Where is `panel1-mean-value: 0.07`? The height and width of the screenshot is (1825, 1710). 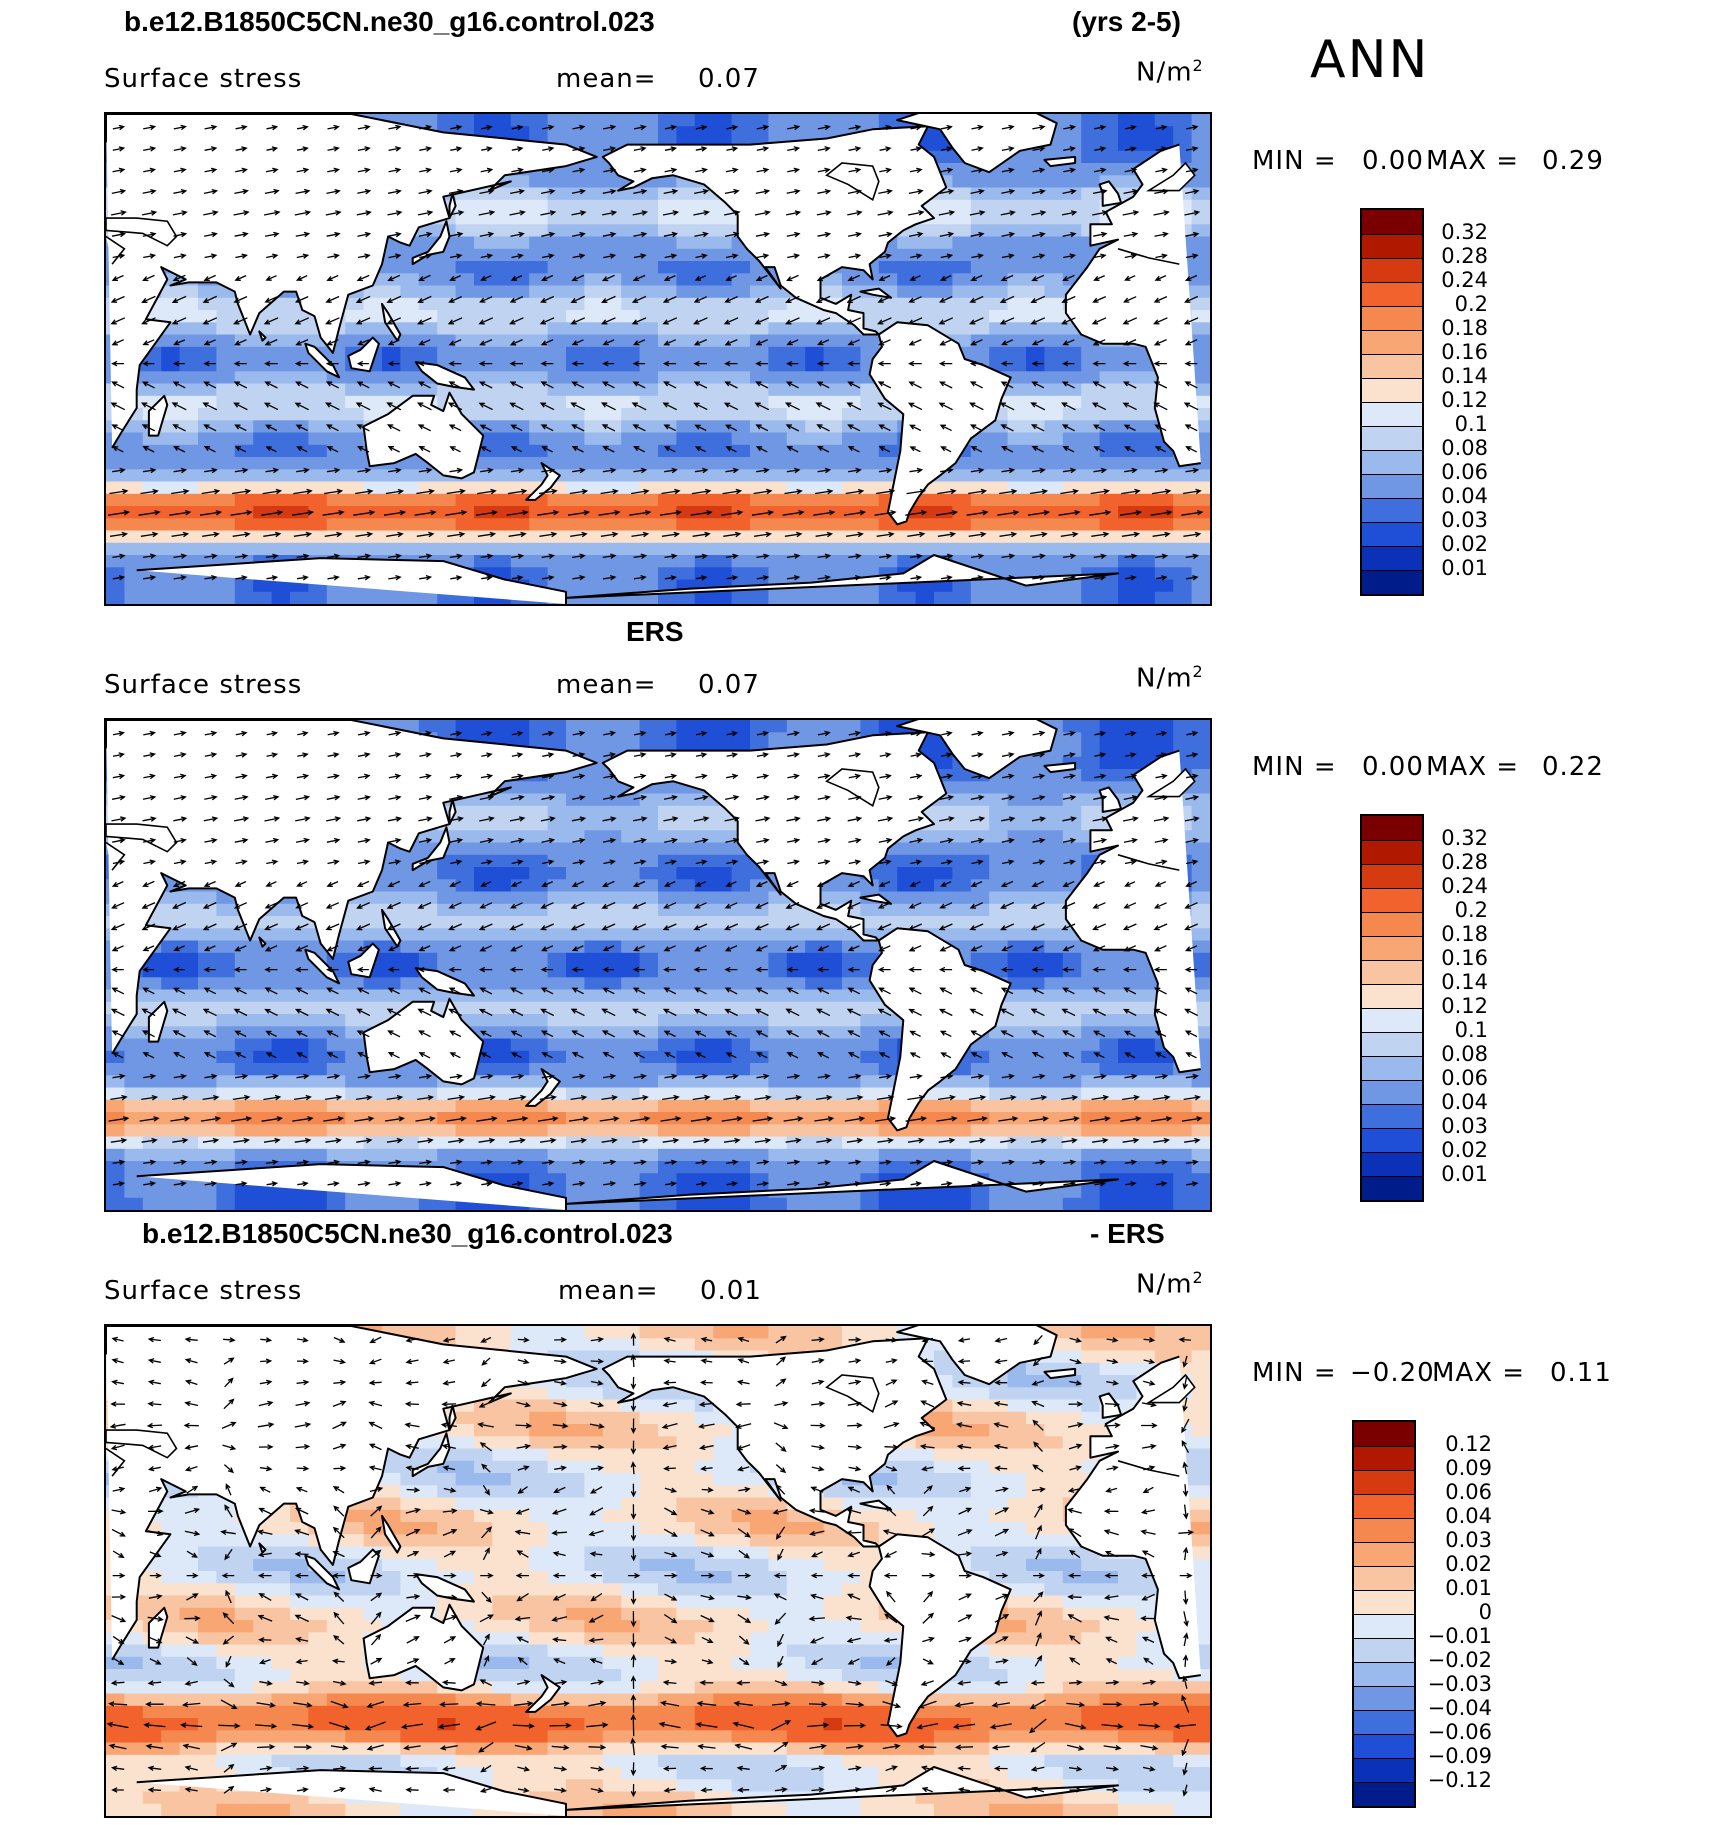 panel1-mean-value: 0.07 is located at coordinates (729, 79).